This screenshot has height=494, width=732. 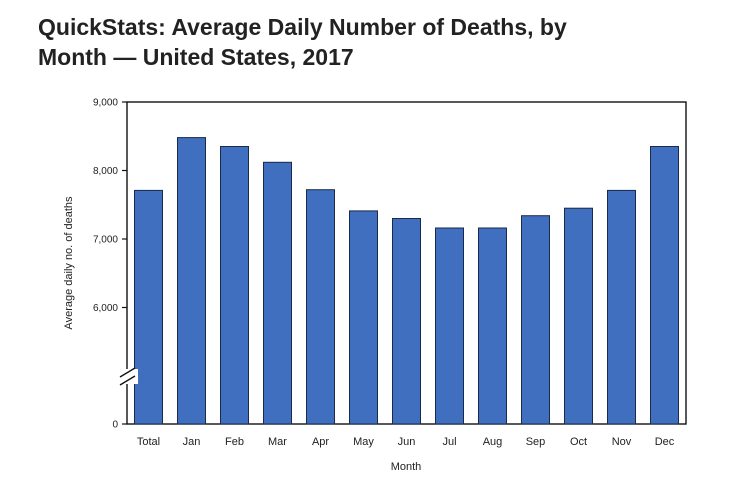 I want to click on bar-oct, so click(x=578, y=316).